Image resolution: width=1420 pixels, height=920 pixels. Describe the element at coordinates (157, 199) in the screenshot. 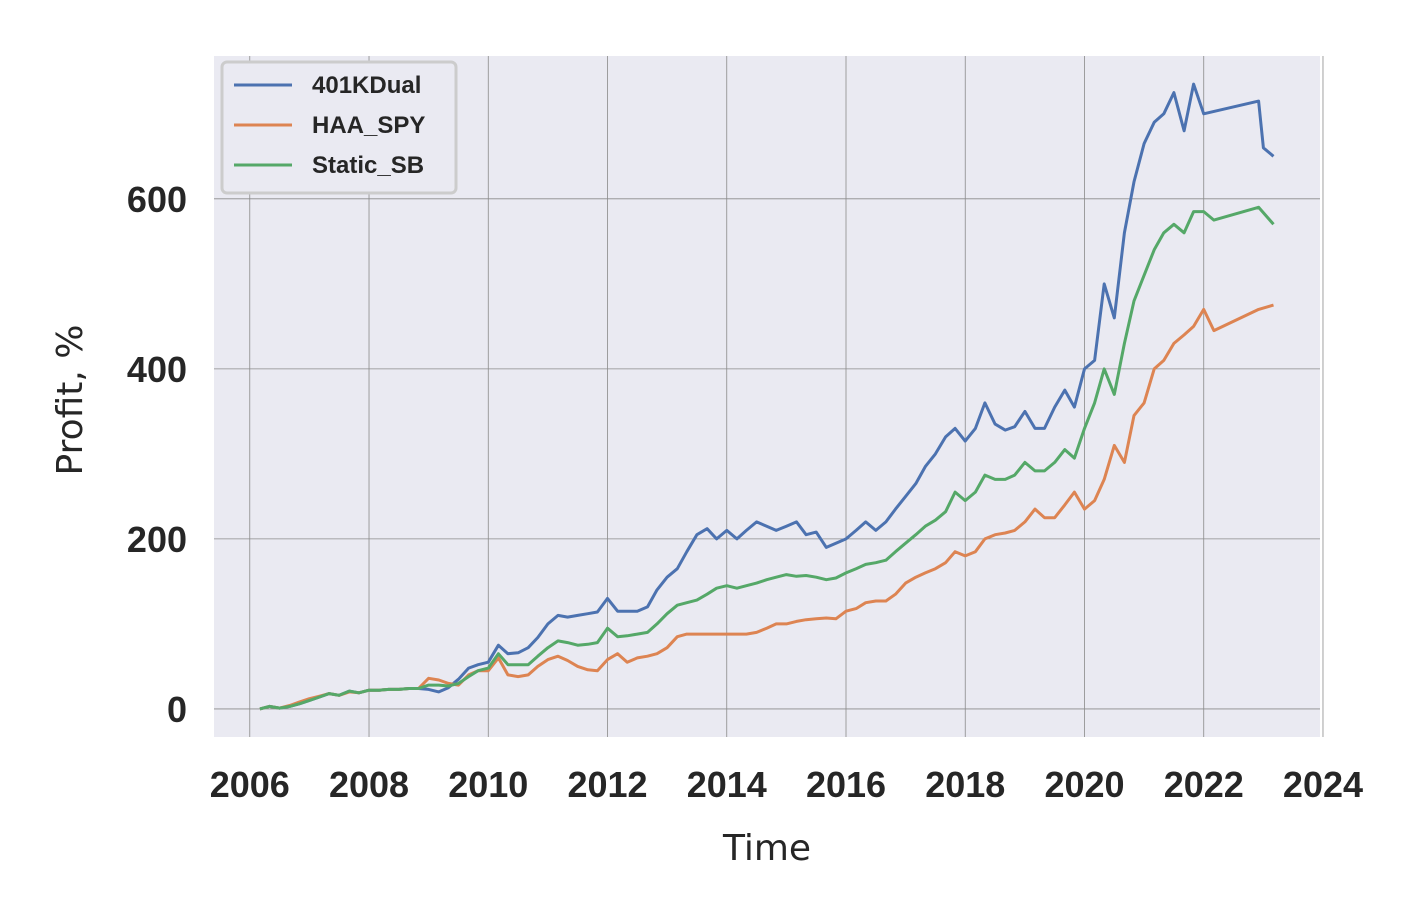

I see `y-tick-label: 600` at that location.